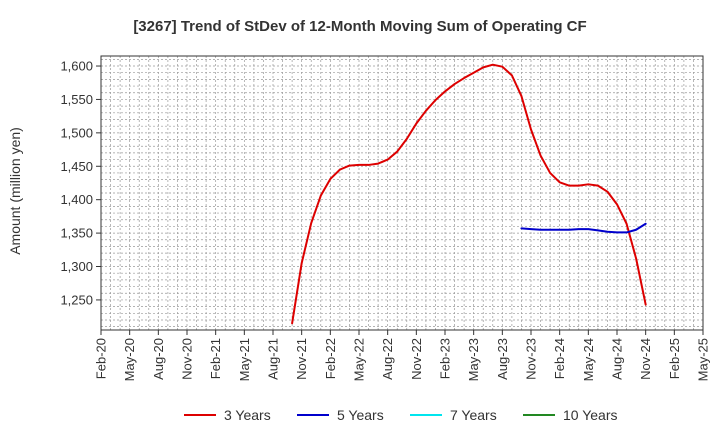  I want to click on x-tick-label: May-24, so click(588, 359).